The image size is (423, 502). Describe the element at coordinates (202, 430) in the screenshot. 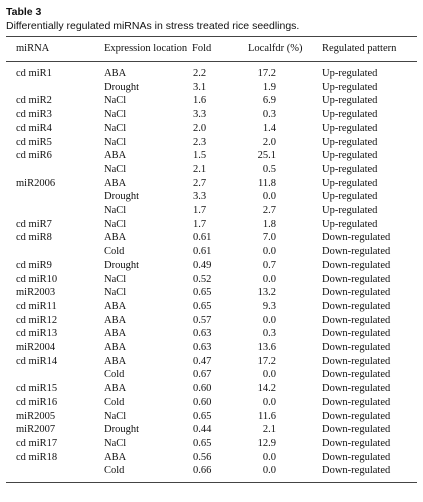

I see `table-cell: 0.44` at that location.